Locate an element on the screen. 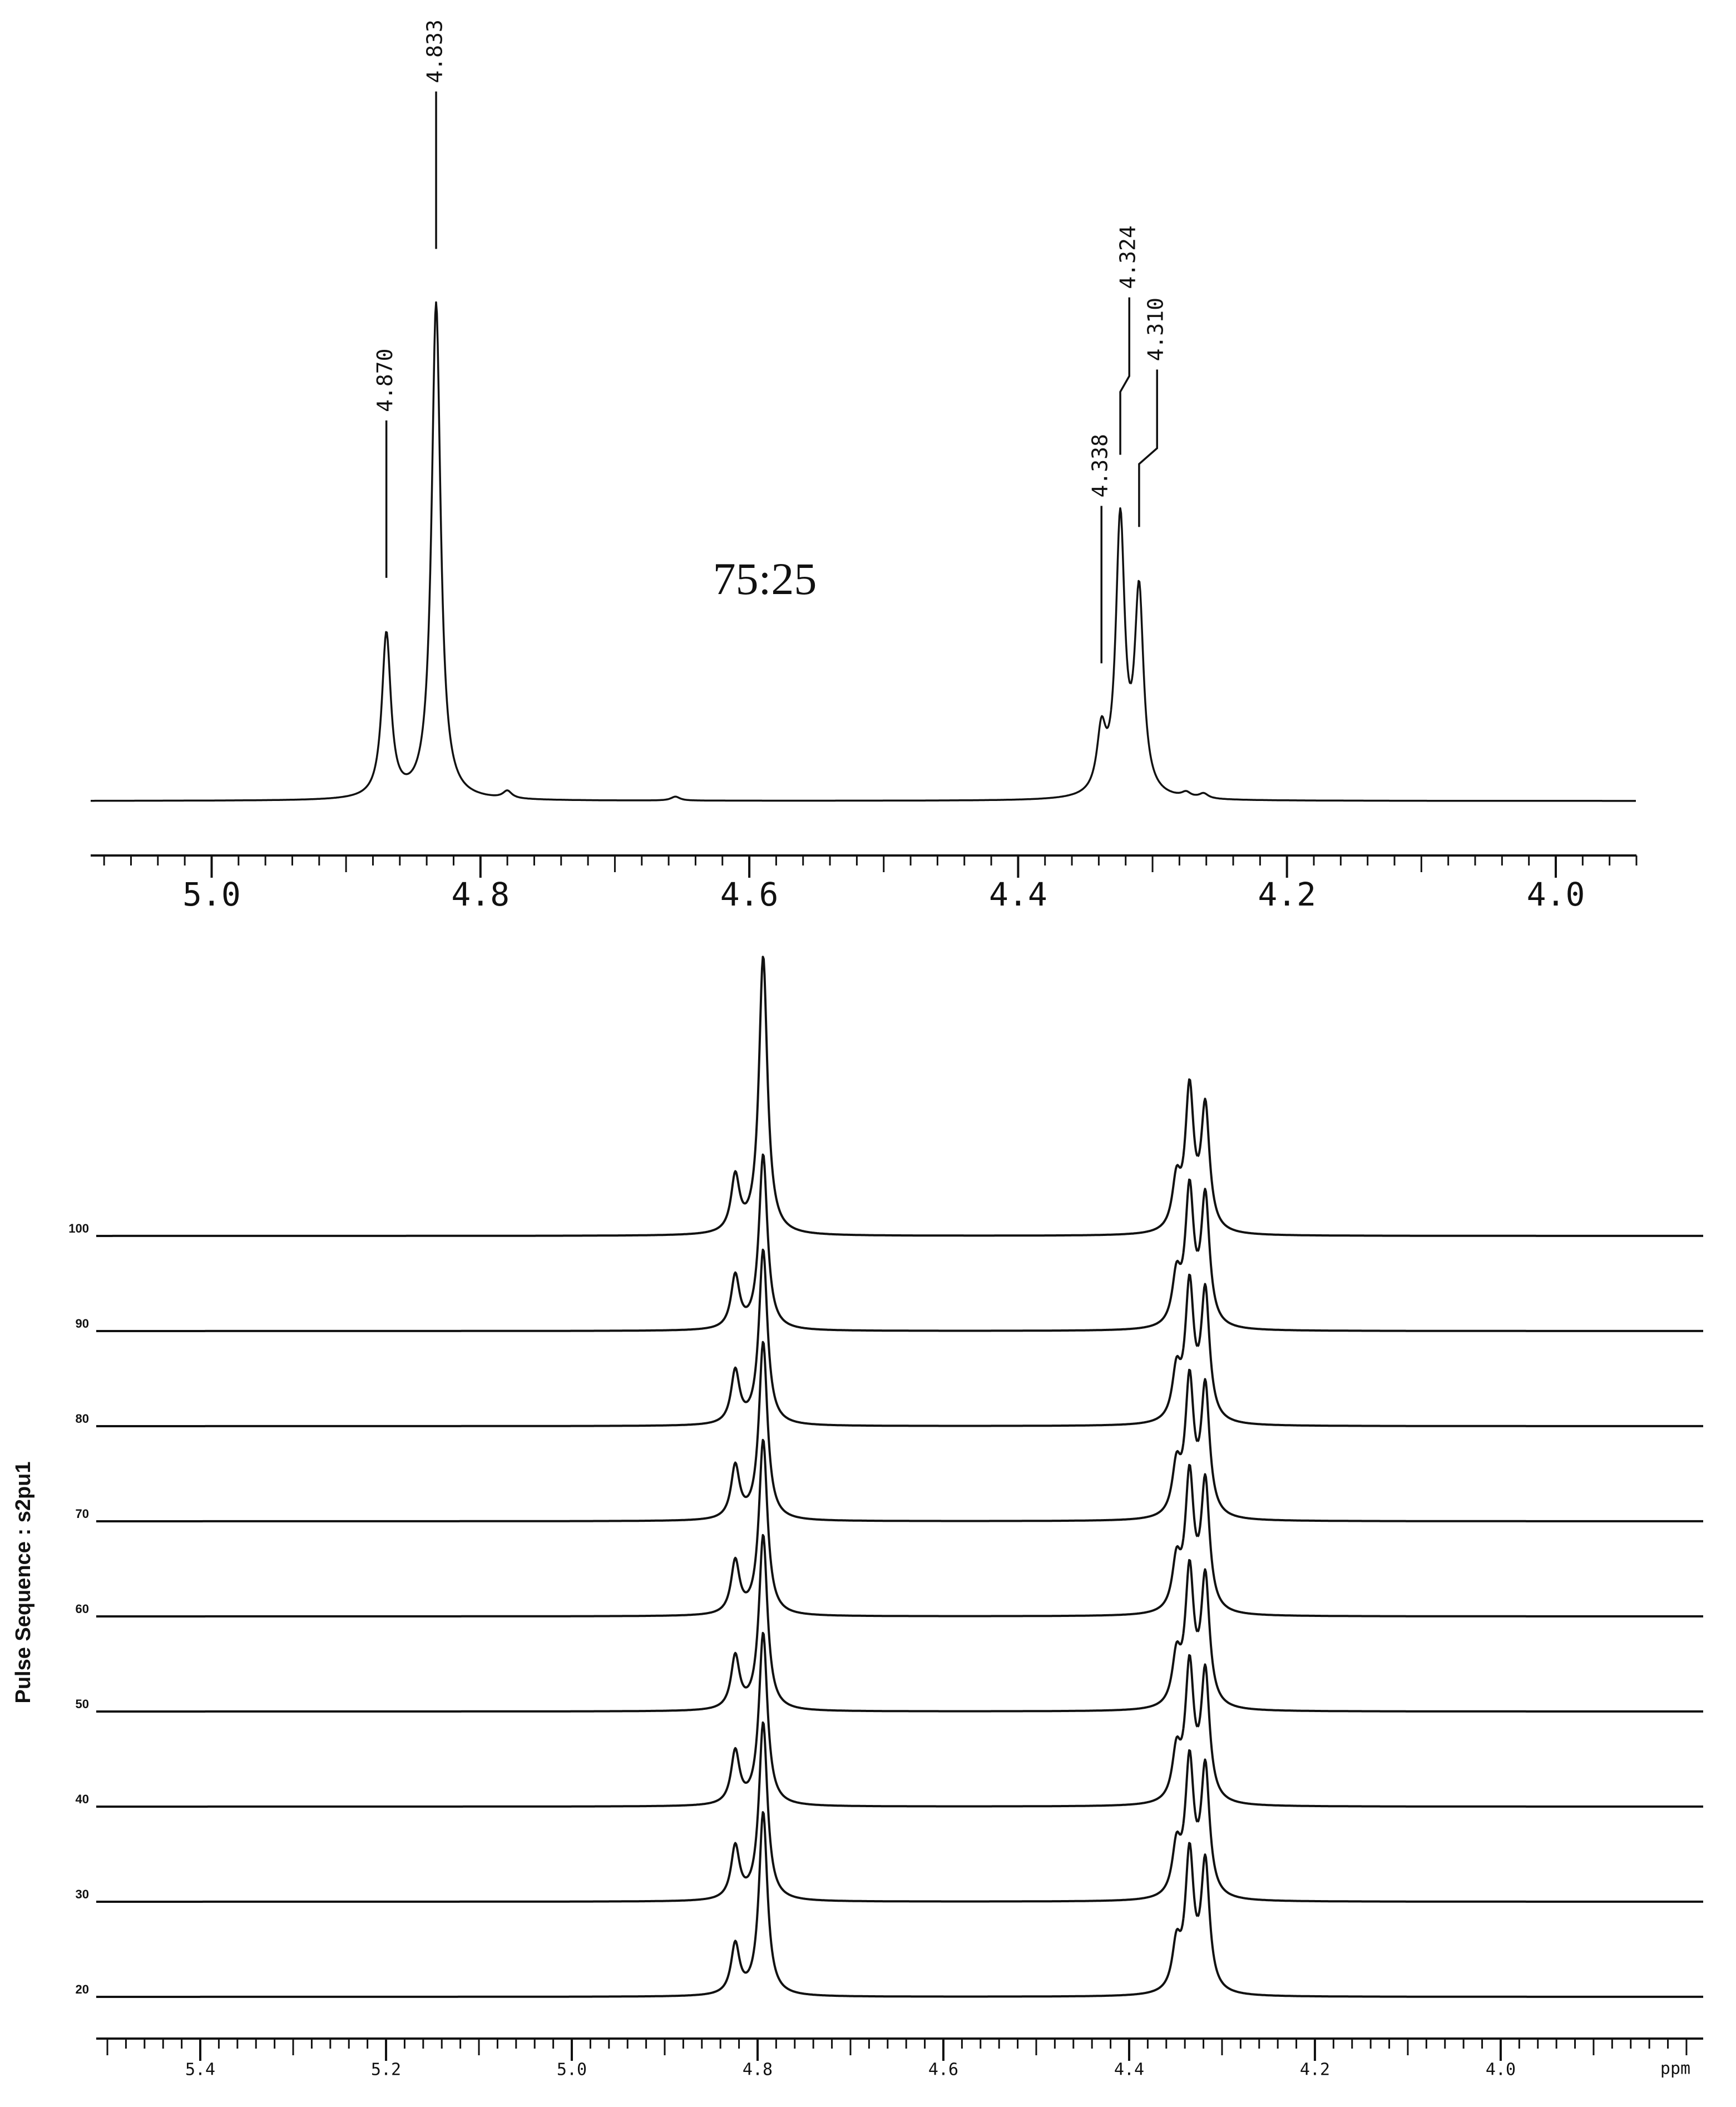  x-axis-unit: ppm is located at coordinates (1675, 2069).